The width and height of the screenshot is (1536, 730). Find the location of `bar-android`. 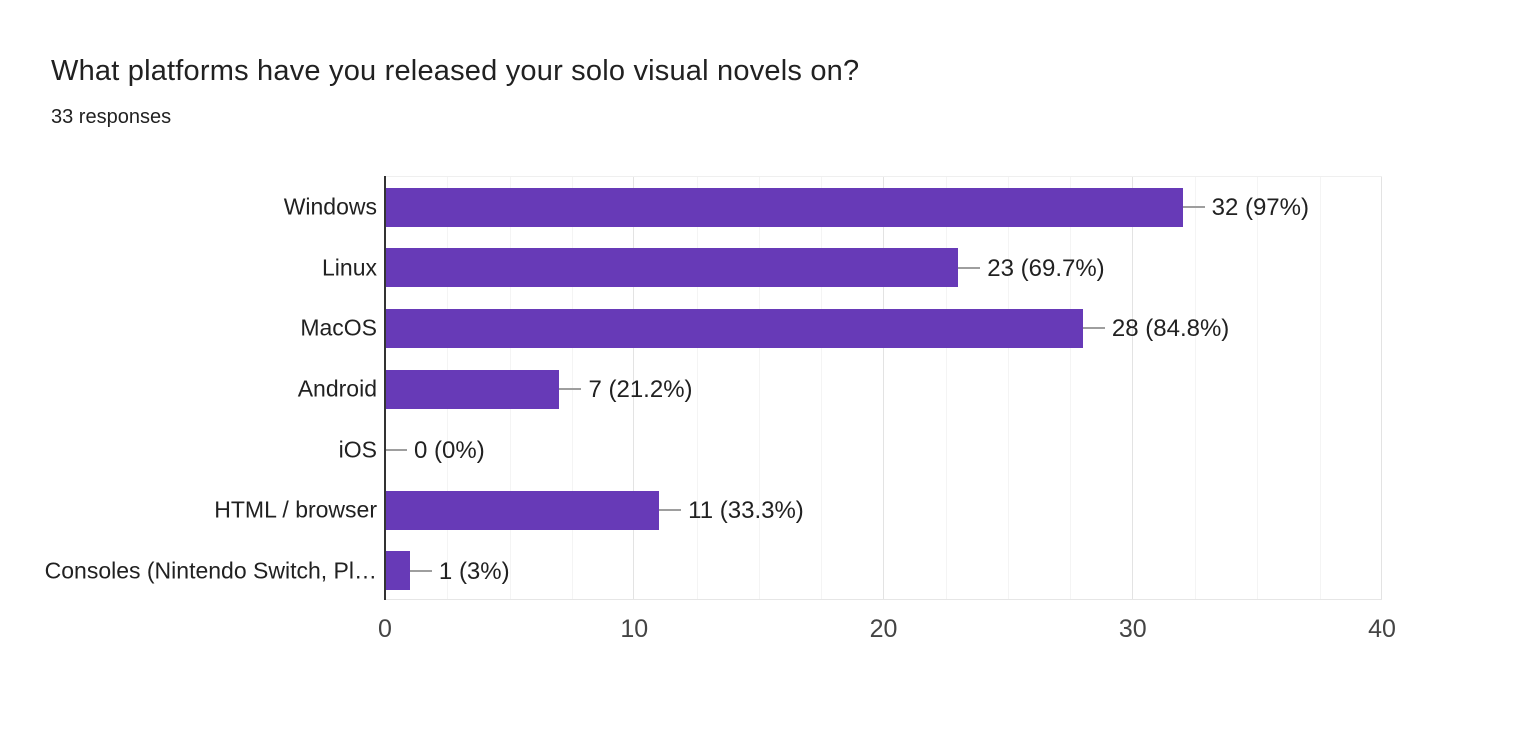

bar-android is located at coordinates (472, 389).